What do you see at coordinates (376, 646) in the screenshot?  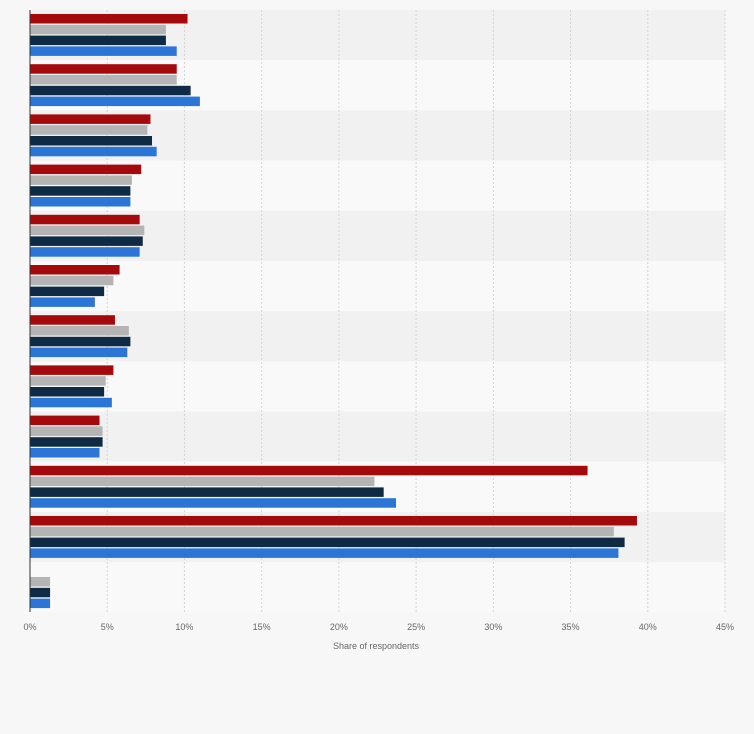 I see `x-axis-label: Share of respondents` at bounding box center [376, 646].